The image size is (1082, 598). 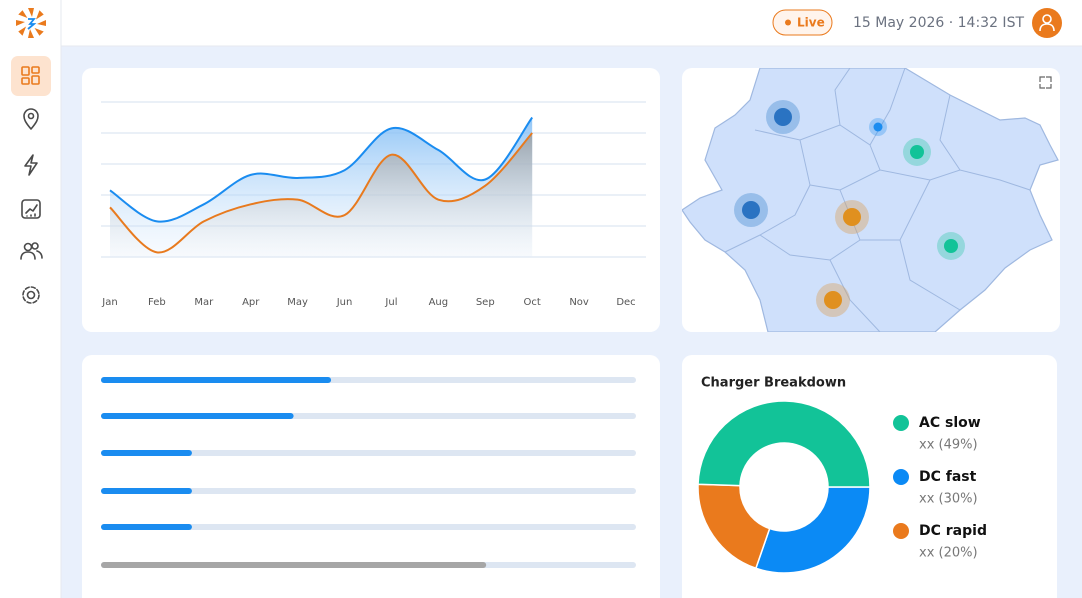 I want to click on legend-value: xx (30%), so click(x=948, y=499).